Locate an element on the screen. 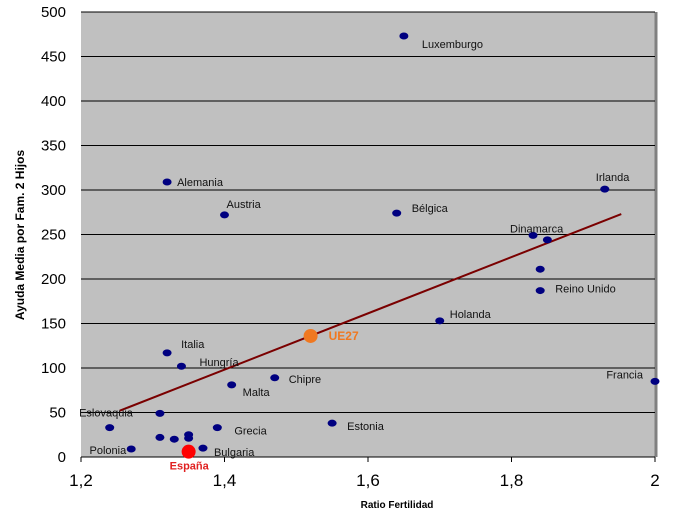  point-label: UE27 is located at coordinates (344, 336).